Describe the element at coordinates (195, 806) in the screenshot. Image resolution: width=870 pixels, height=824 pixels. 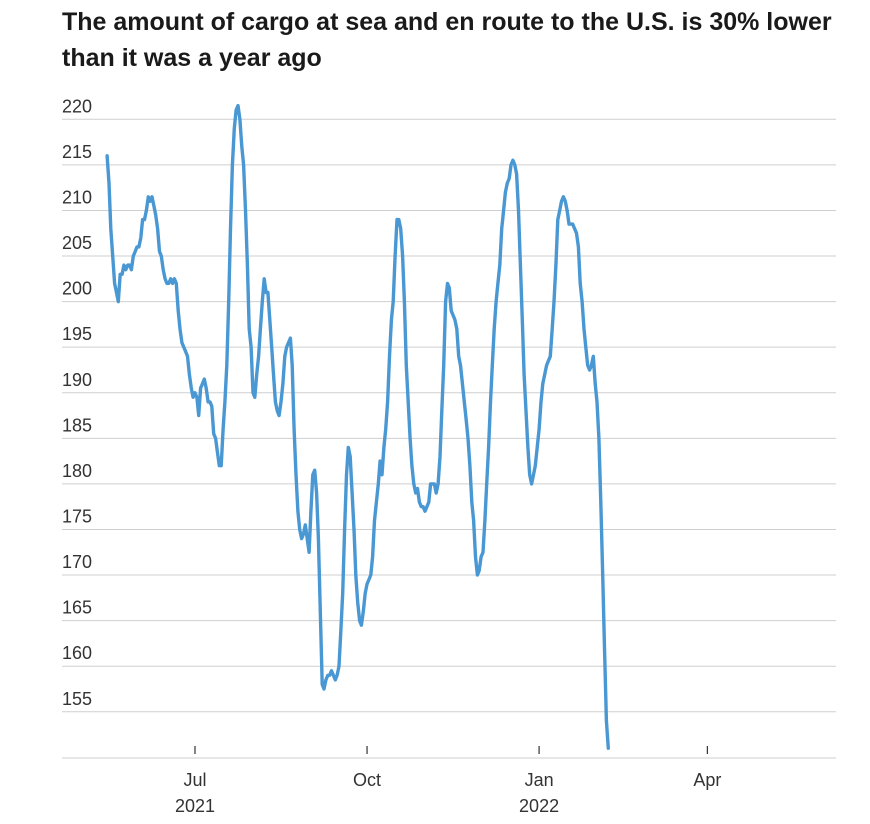
I see `x-tick-year-2021: 2021` at that location.